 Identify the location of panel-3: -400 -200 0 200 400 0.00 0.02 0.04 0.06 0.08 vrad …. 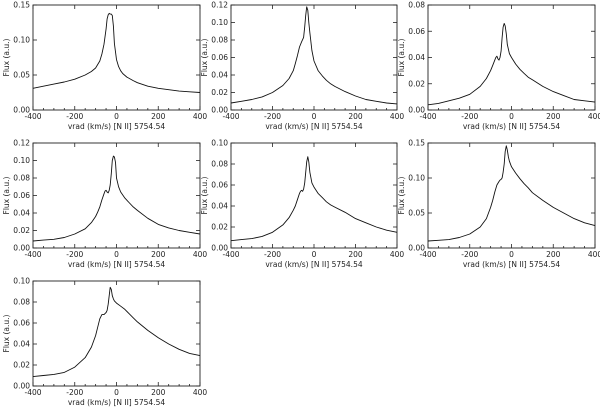
(498, 66).